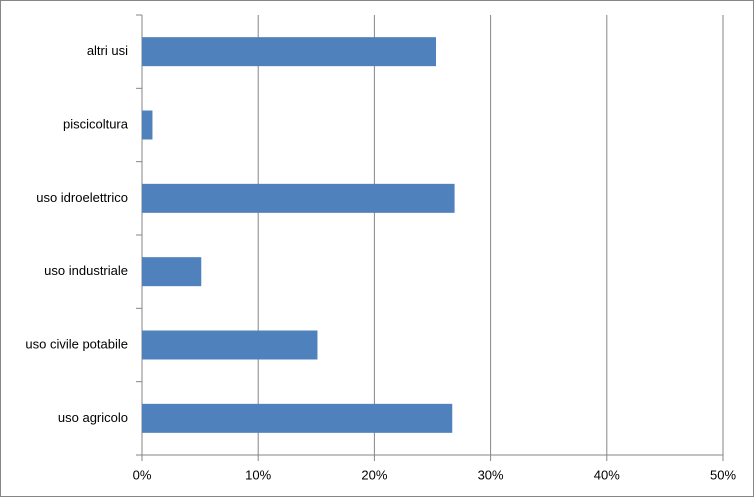  I want to click on x-tick-label: 40%, so click(607, 474).